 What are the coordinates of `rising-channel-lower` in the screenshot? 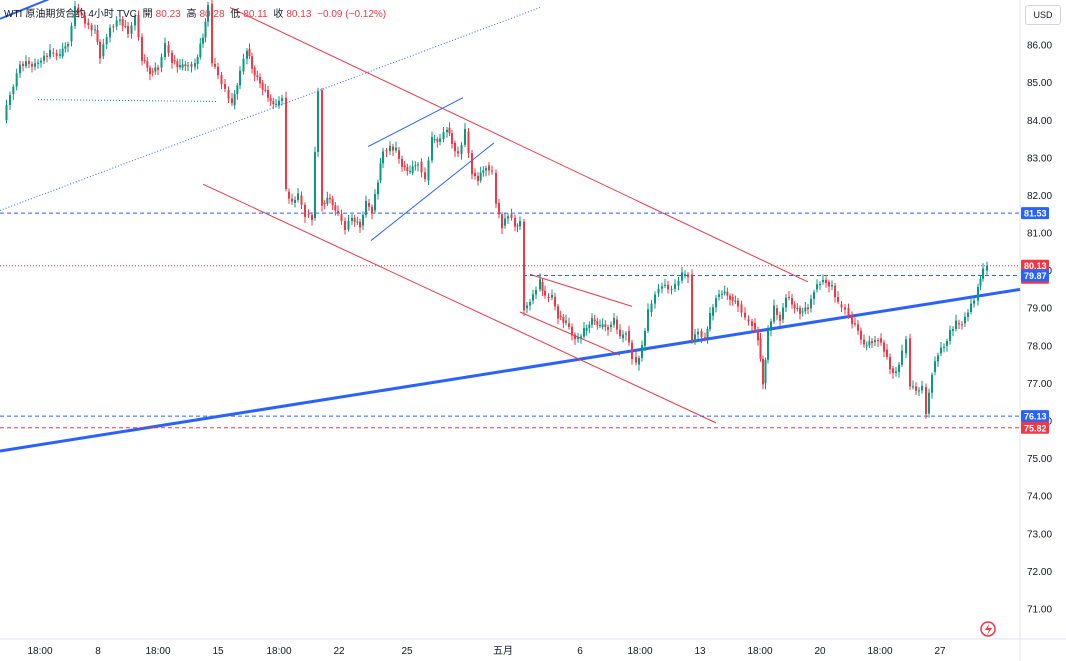 It's located at (432, 191).